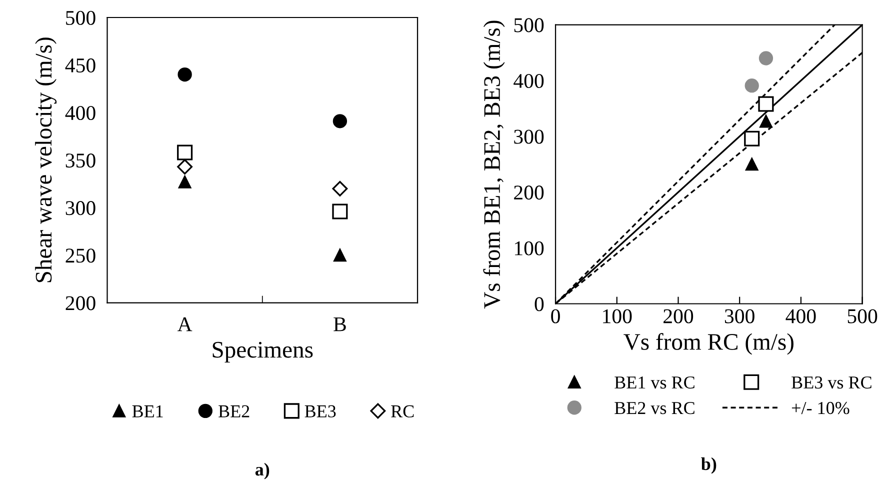 Image resolution: width=879 pixels, height=486 pixels. I want to click on text: a), so click(262, 471).